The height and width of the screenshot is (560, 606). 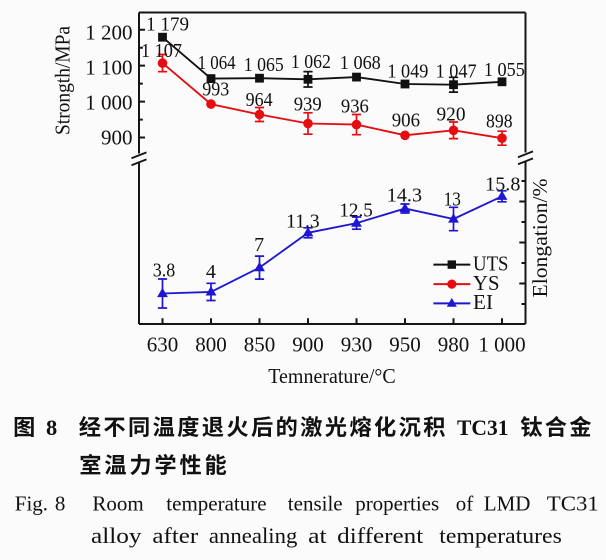 What do you see at coordinates (397, 504) in the screenshot?
I see `svg-text: properties` at bounding box center [397, 504].